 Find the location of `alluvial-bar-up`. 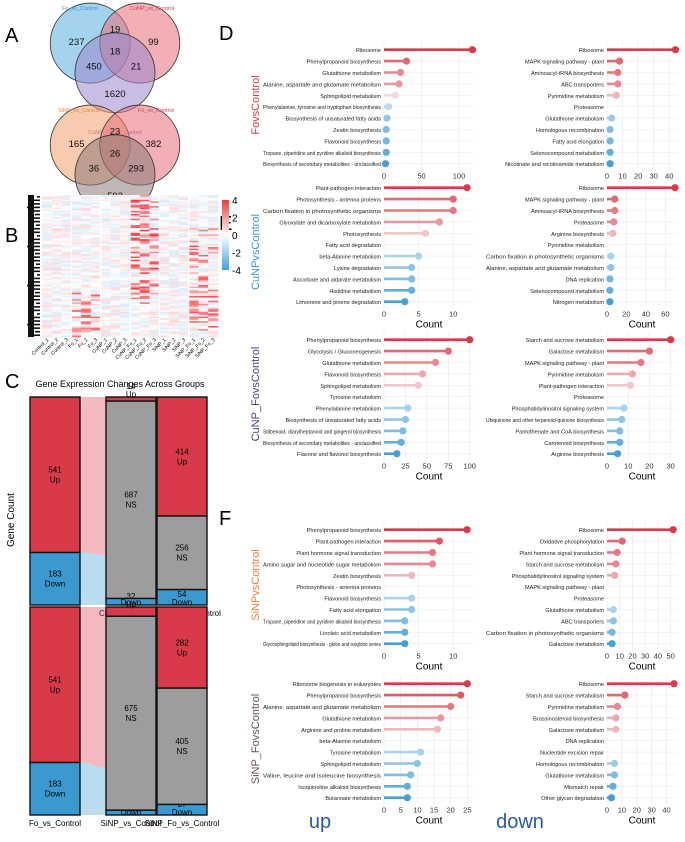

alluvial-bar-up is located at coordinates (131, 611).